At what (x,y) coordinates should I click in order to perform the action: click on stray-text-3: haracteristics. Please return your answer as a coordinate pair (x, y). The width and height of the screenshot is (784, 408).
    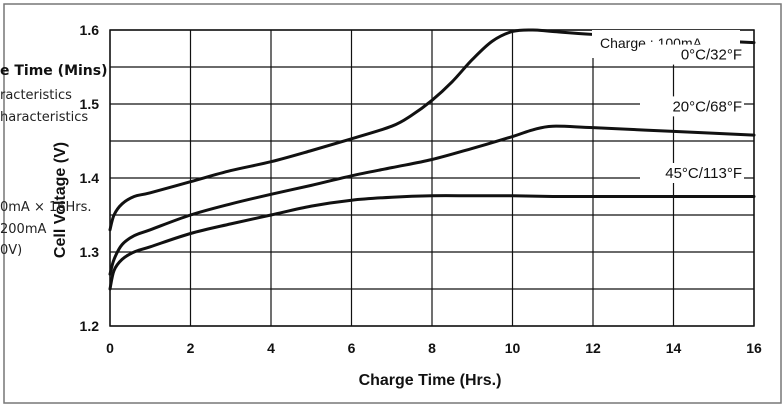
    Looking at the image, I should click on (44, 117).